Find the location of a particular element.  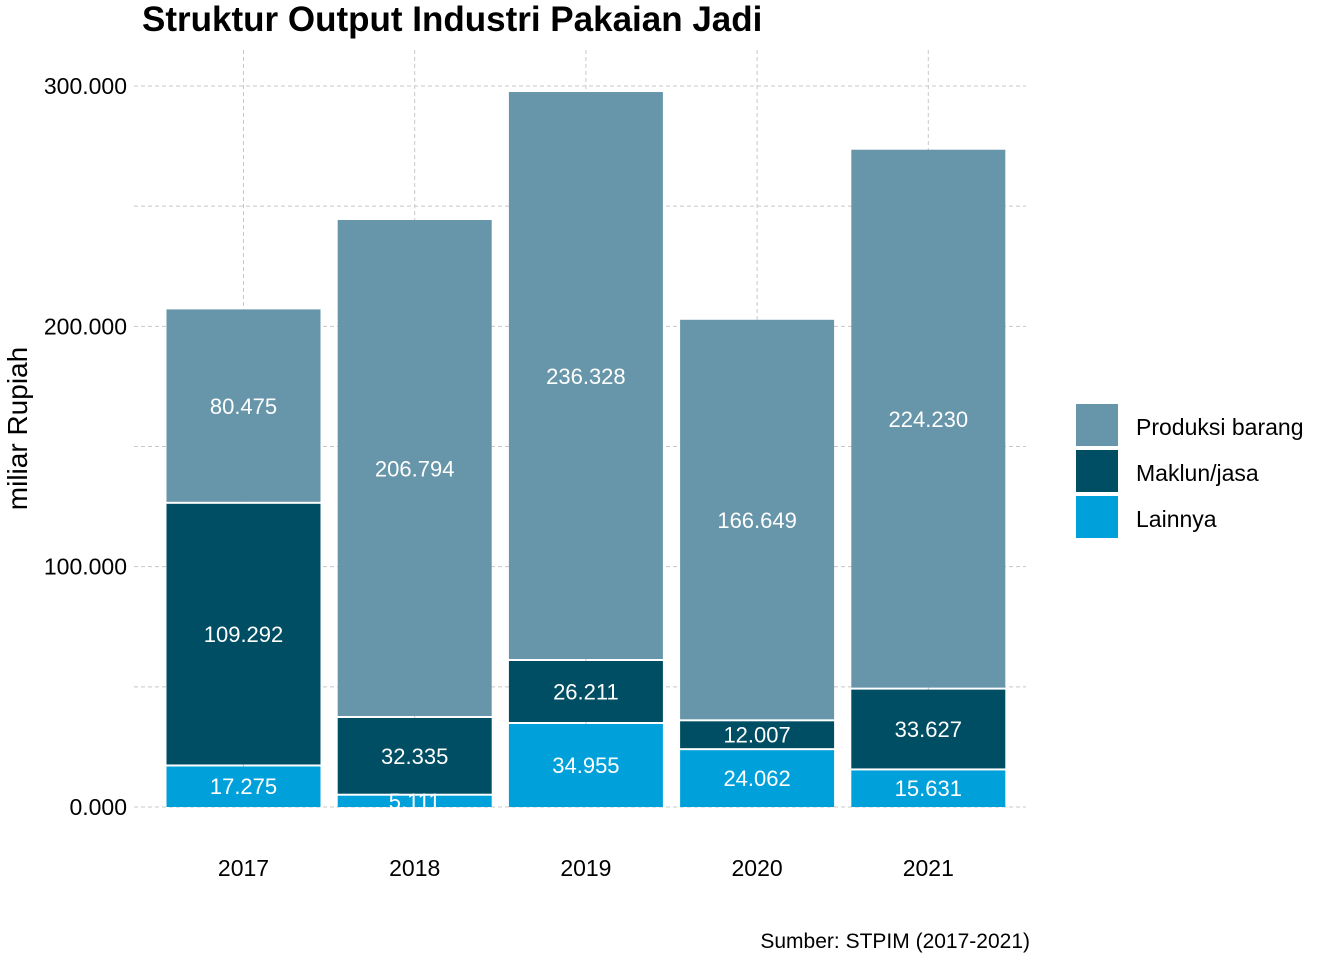

bar-maklun-jasa-2018 is located at coordinates (414, 756).